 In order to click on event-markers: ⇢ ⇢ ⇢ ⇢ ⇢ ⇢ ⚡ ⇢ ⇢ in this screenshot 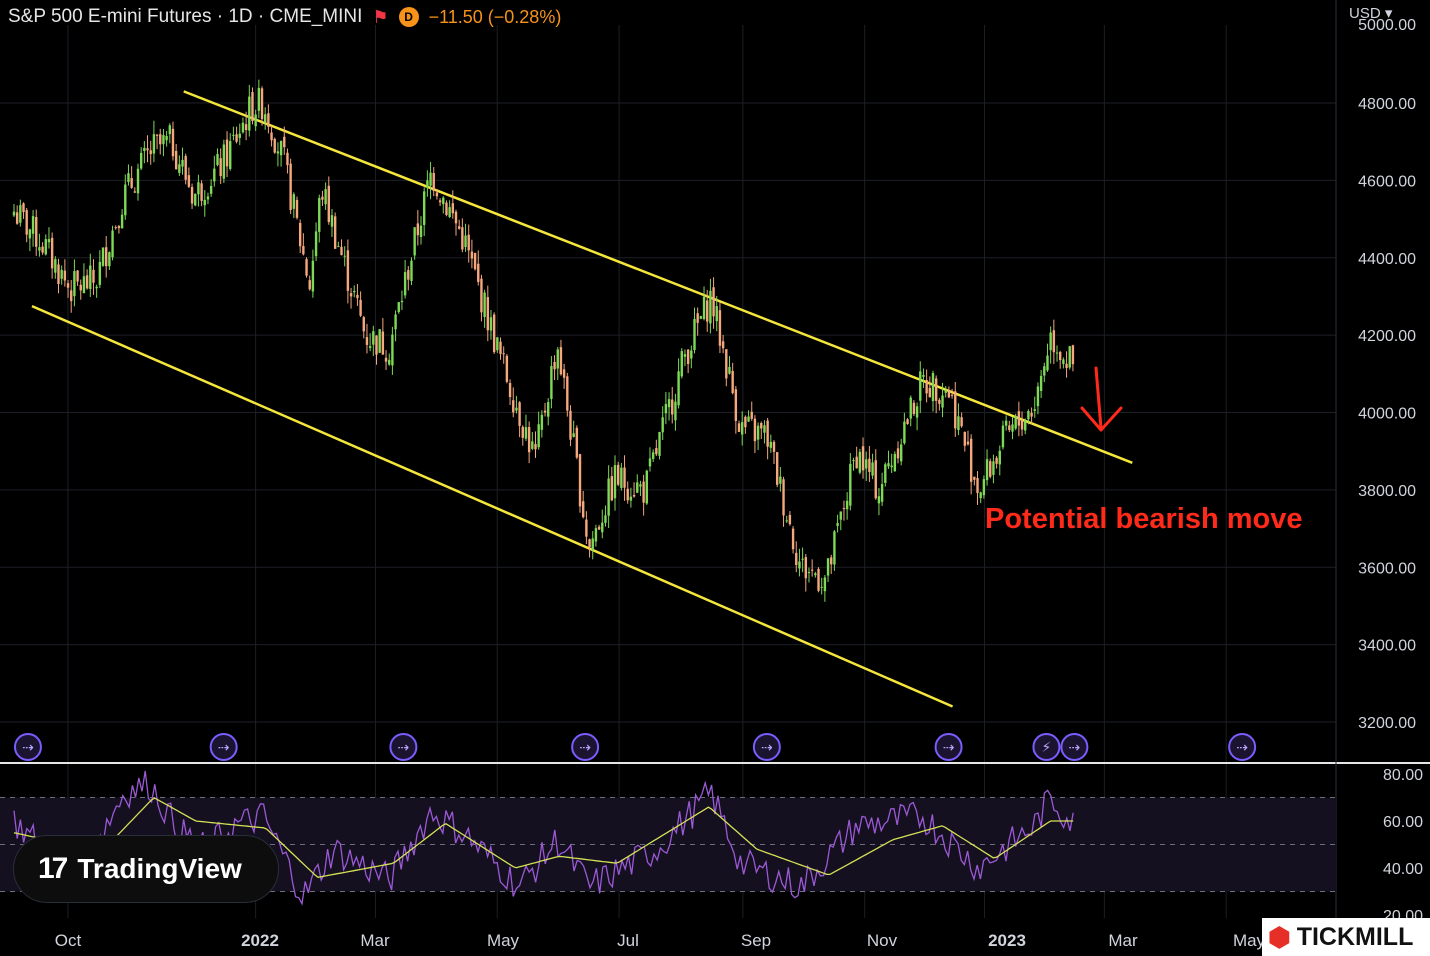, I will do `click(635, 747)`.